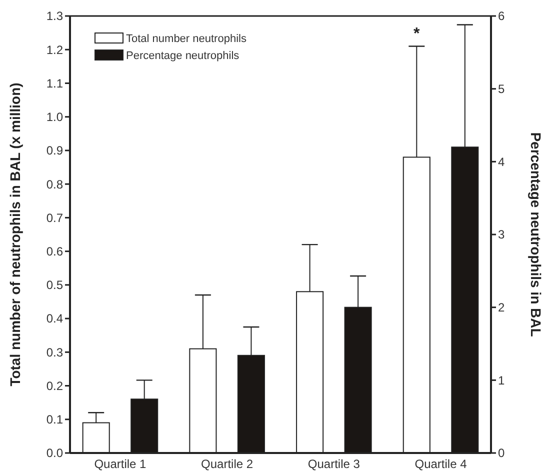 Image resolution: width=551 pixels, height=475 pixels. I want to click on x-tick-label: Quartile 2, so click(227, 464).